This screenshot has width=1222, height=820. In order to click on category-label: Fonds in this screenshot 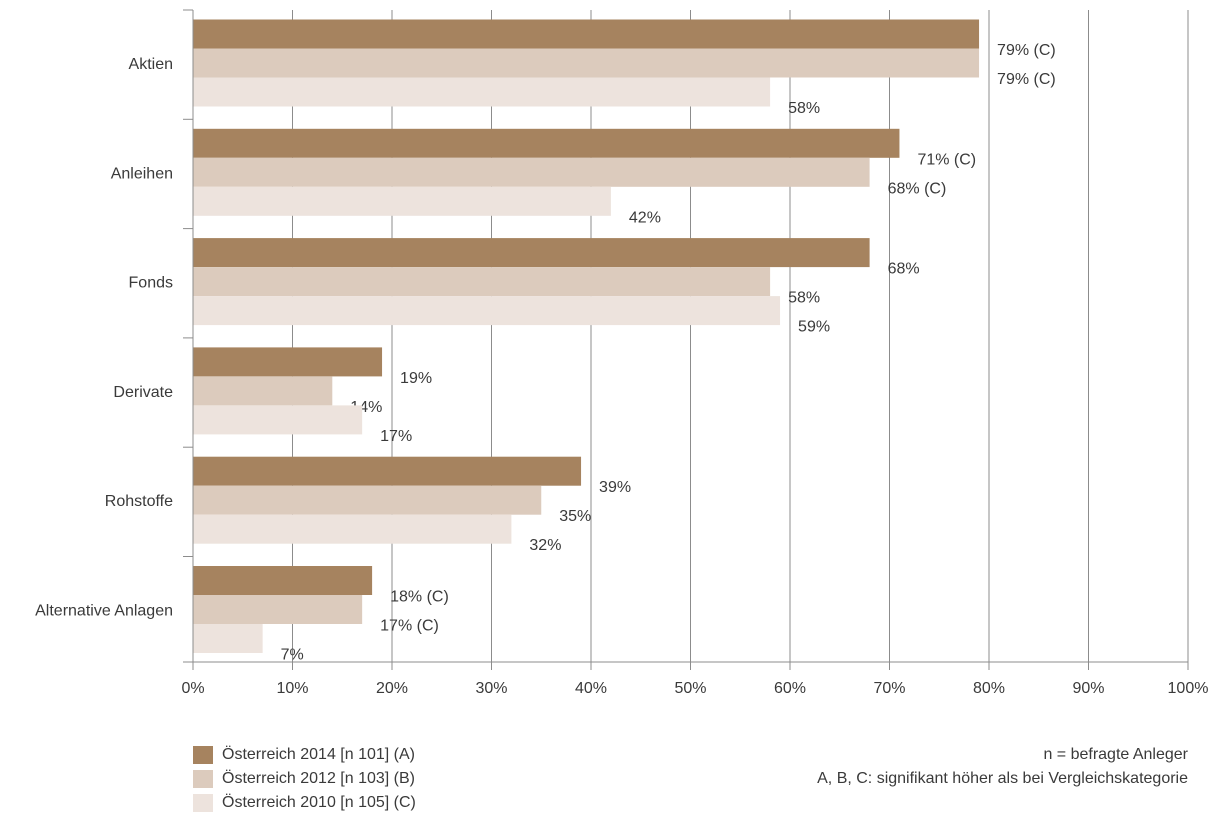, I will do `click(151, 283)`.